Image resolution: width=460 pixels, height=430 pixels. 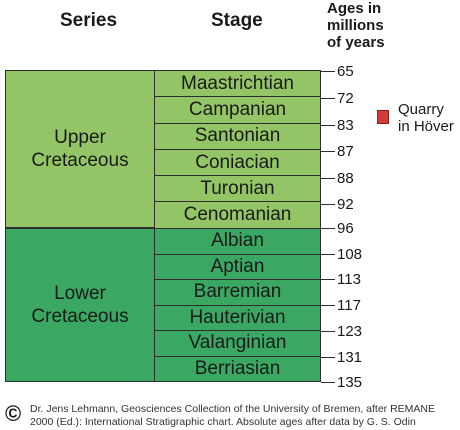 I want to click on age-mark: 72, so click(x=337, y=98).